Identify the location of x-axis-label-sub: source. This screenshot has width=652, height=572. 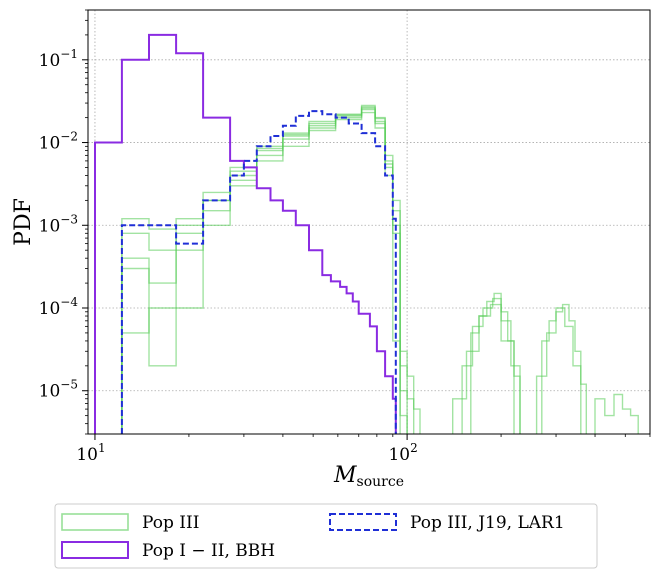
(380, 482).